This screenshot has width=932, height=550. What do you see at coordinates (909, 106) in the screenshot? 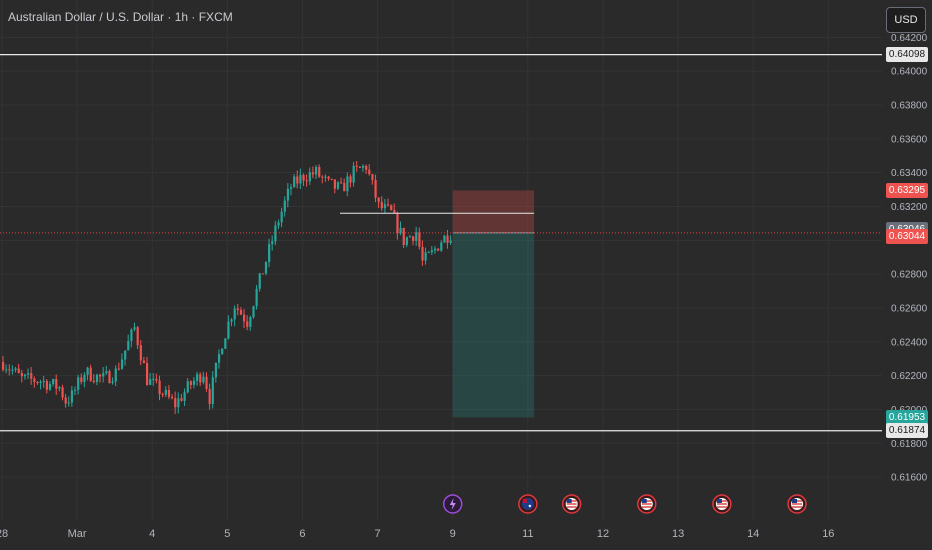
I see `y-tick-label: 0.63800` at bounding box center [909, 106].